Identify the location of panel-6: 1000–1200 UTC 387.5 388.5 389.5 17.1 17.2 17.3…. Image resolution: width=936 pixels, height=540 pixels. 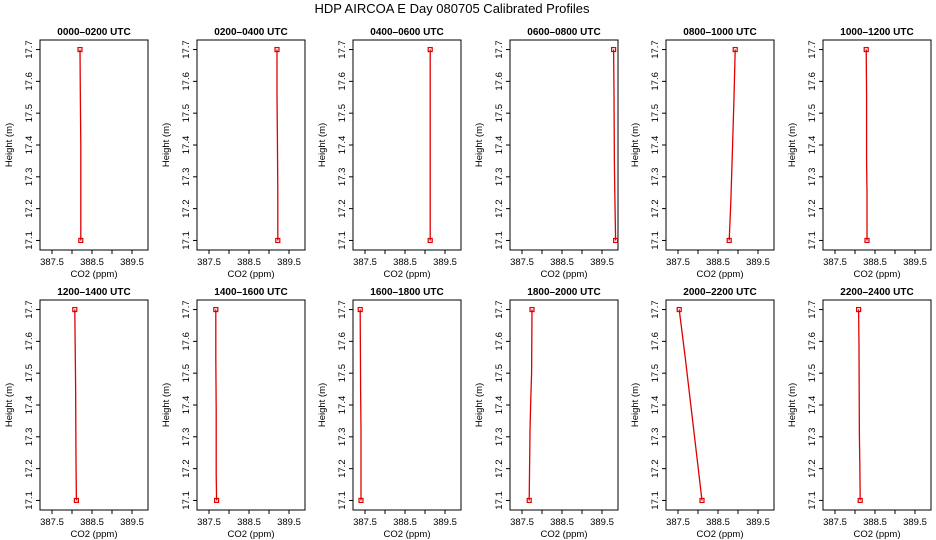
(859, 153).